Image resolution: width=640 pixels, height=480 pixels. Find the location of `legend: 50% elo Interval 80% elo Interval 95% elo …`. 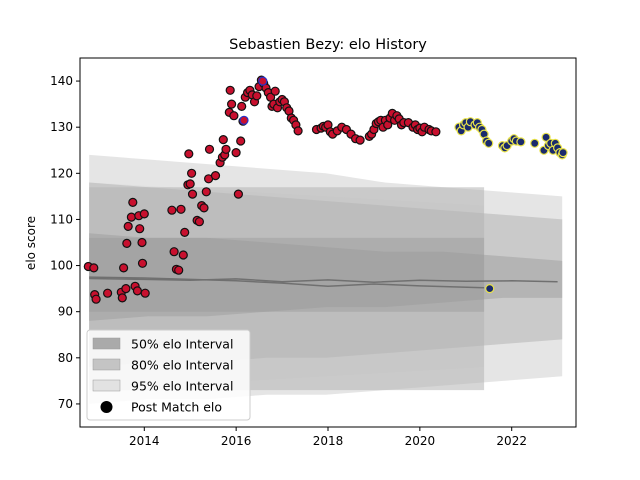

legend: 50% elo Interval 80% elo Interval 95% elo … is located at coordinates (168, 375).